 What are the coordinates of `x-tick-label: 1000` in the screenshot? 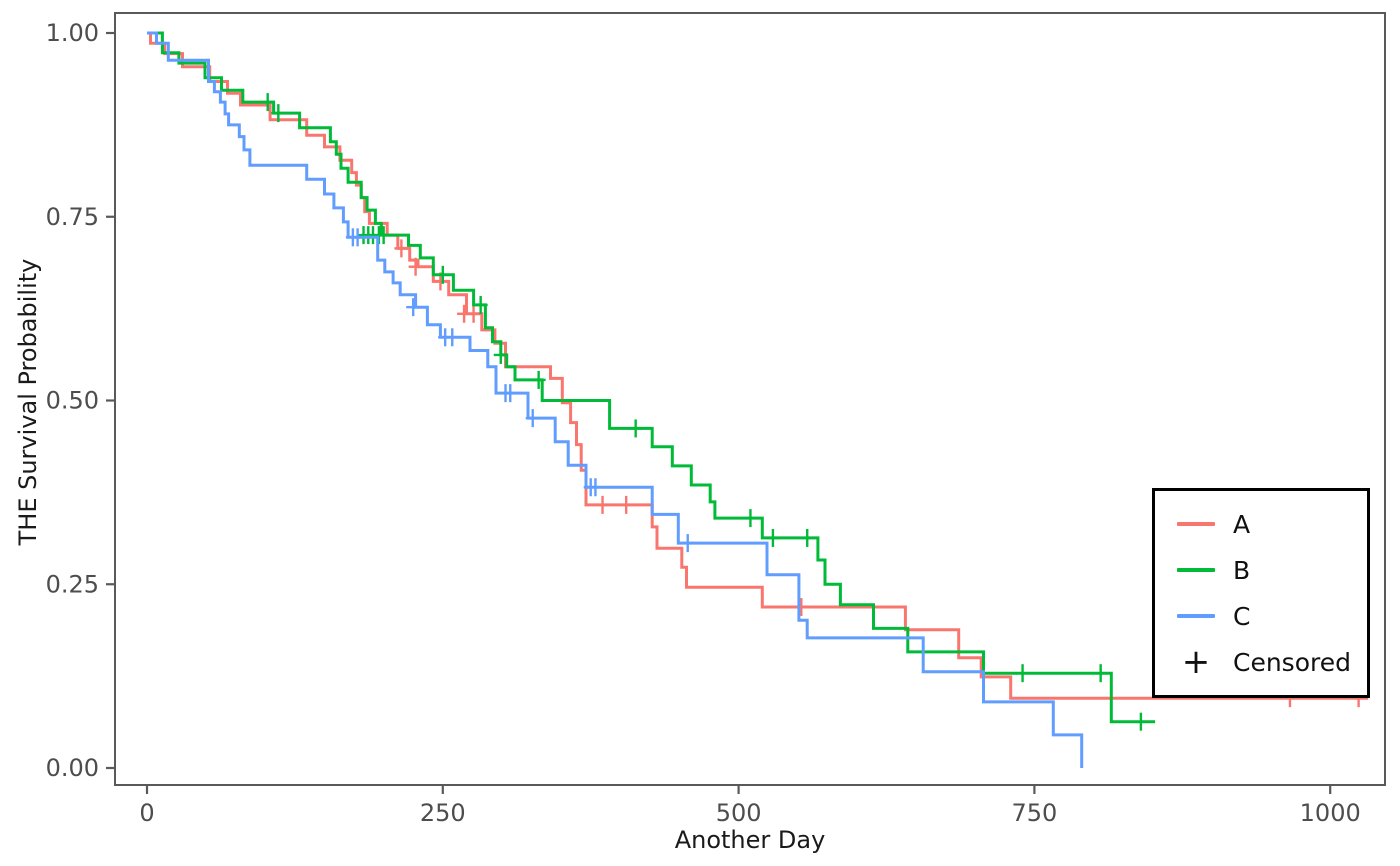 It's located at (1330, 813).